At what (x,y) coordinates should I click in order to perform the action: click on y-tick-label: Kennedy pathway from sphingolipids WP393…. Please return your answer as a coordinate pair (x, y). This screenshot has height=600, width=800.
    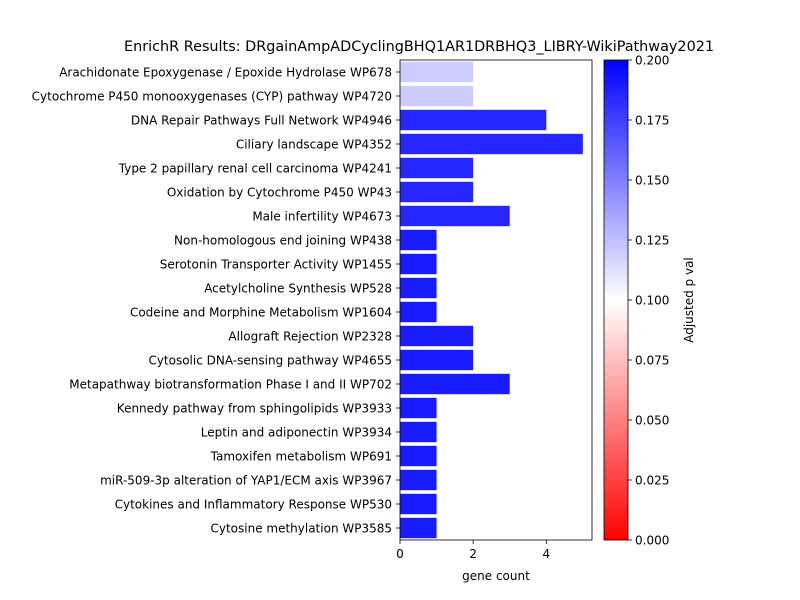
    Looking at the image, I should click on (254, 409).